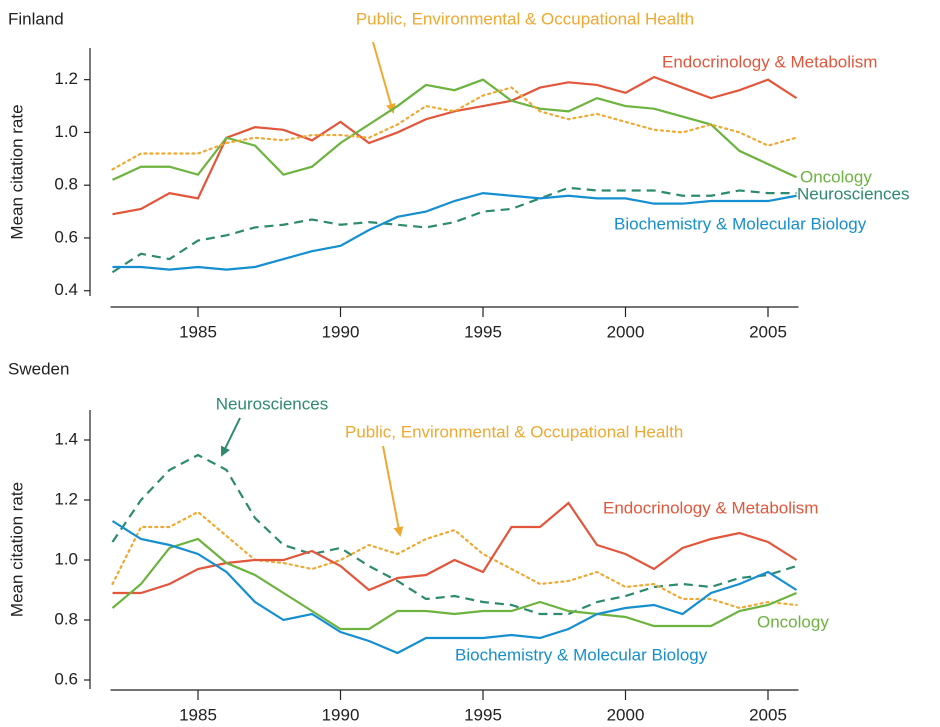 This screenshot has height=727, width=940. What do you see at coordinates (66, 289) in the screenshot?
I see `y-tick-label: 0.4` at bounding box center [66, 289].